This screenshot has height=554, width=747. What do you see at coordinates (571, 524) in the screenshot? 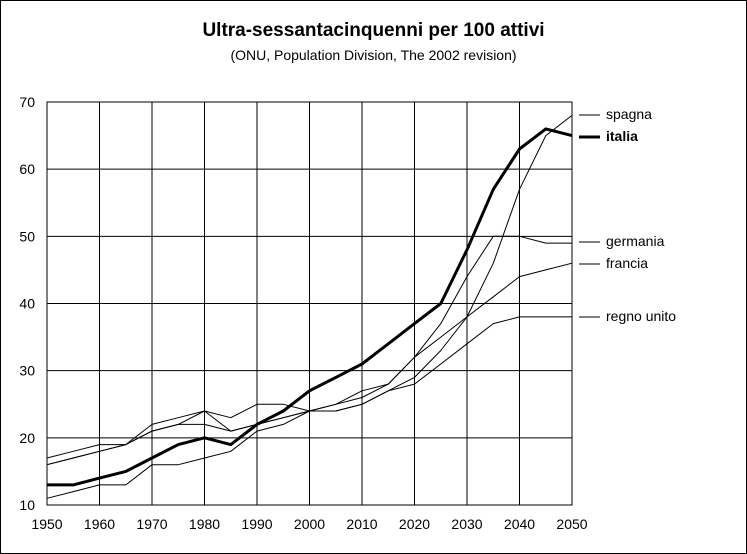
I see `x-tick-label: 2050` at bounding box center [571, 524].